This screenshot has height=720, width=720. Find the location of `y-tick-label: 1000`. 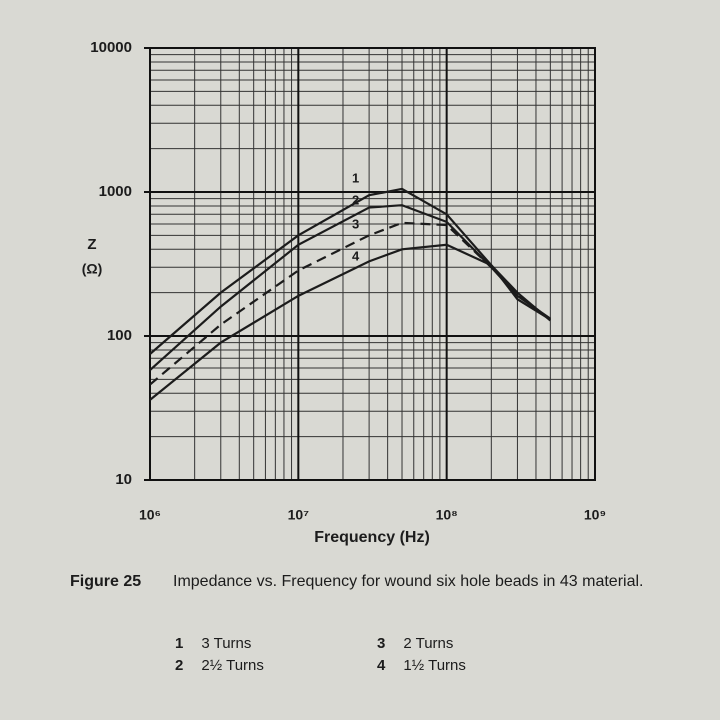

y-tick-label: 1000 is located at coordinates (115, 191).